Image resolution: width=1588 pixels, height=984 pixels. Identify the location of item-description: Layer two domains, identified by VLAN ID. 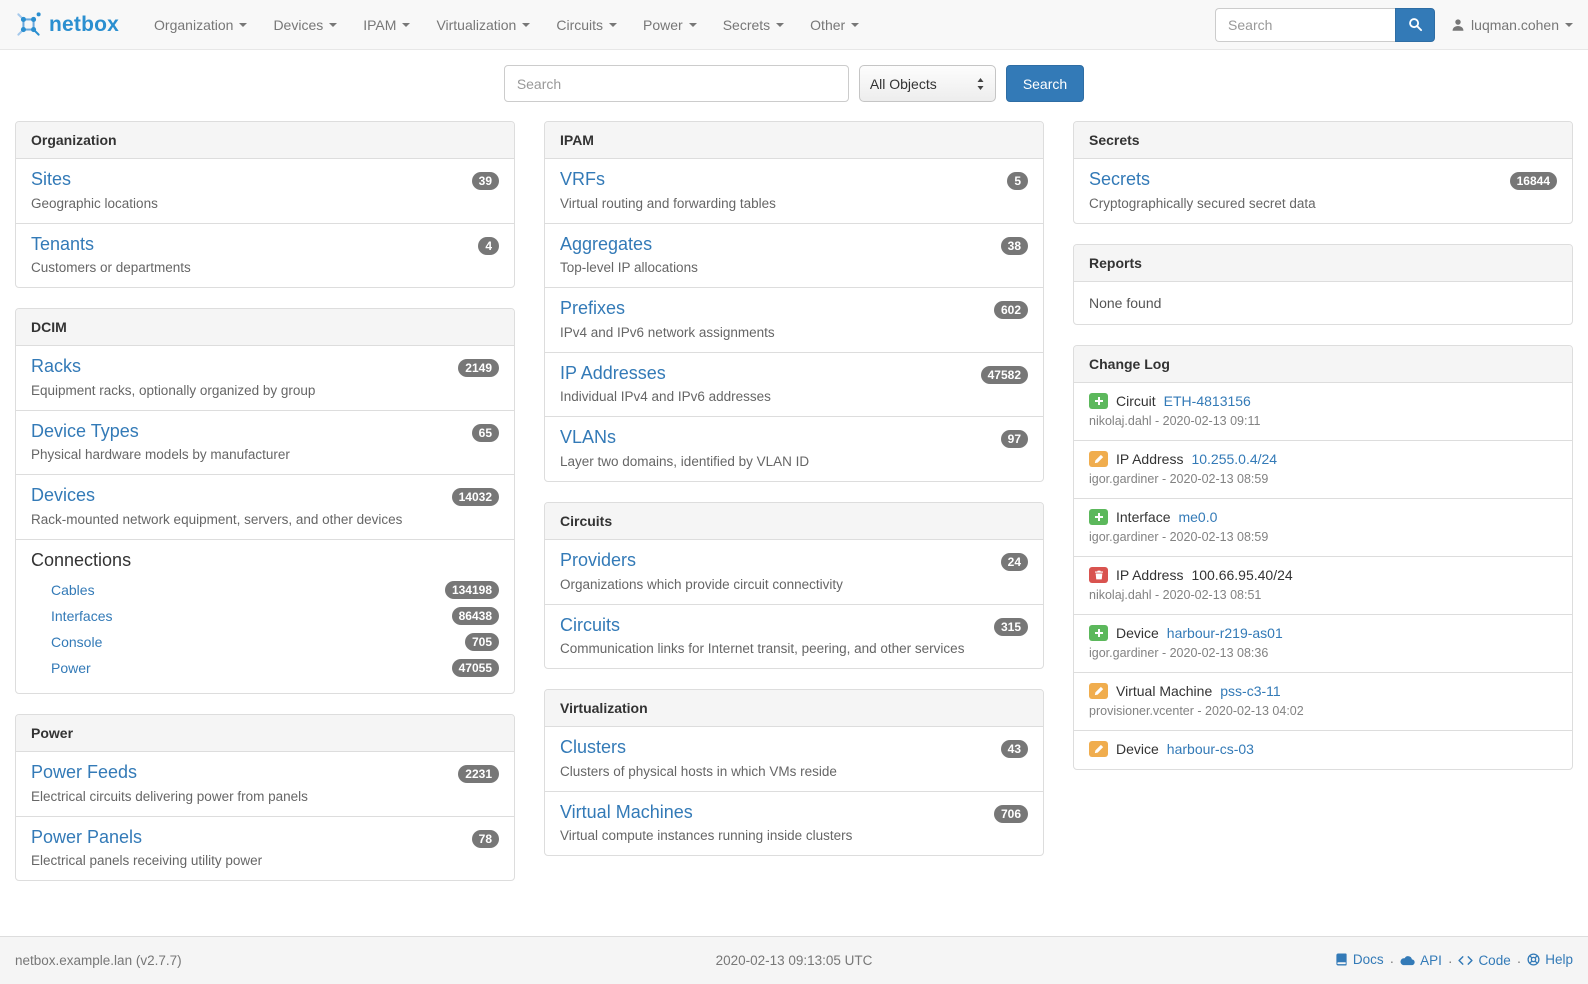
(685, 461).